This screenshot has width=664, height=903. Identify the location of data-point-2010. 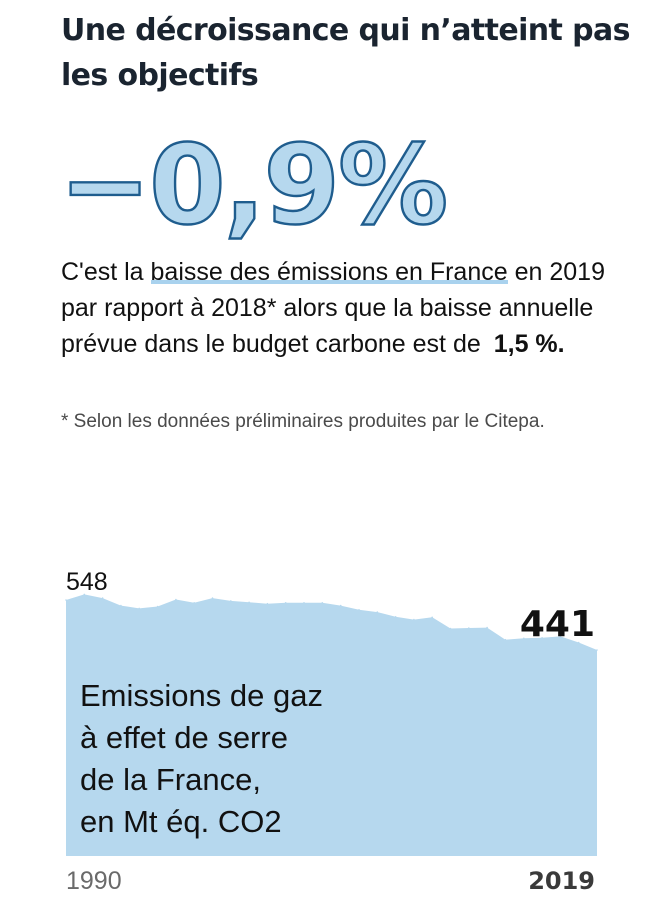
(432, 617).